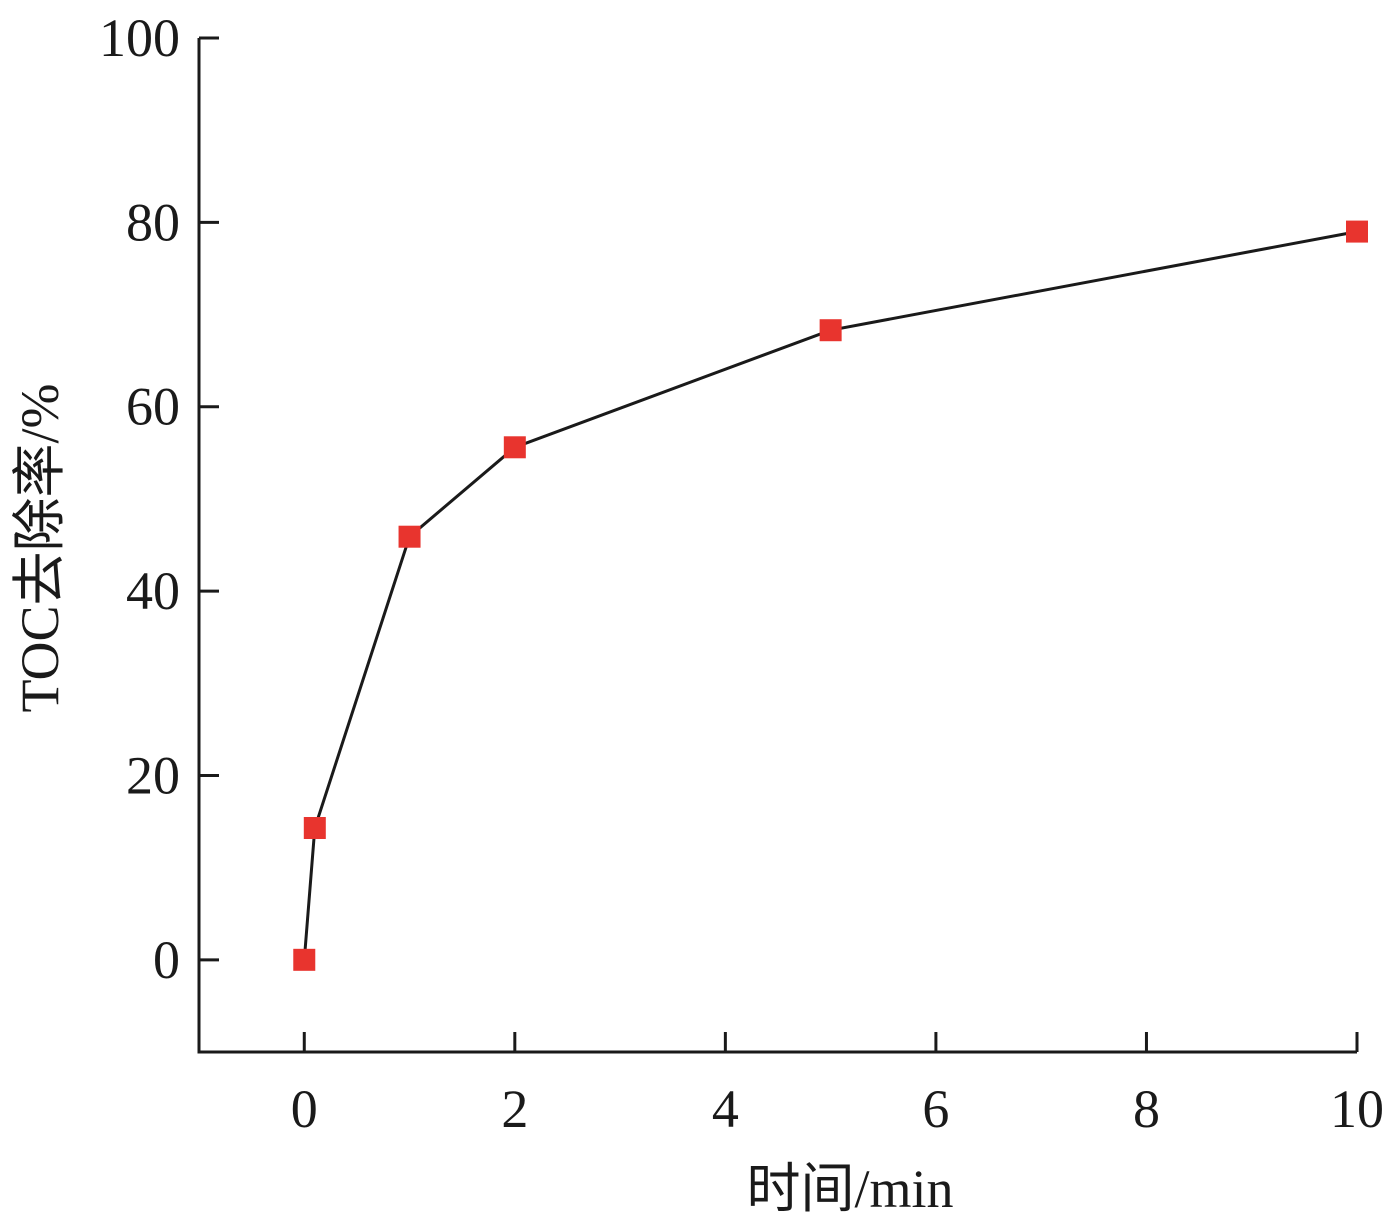  I want to click on x-axis-title: 时间/min, so click(849, 1189).